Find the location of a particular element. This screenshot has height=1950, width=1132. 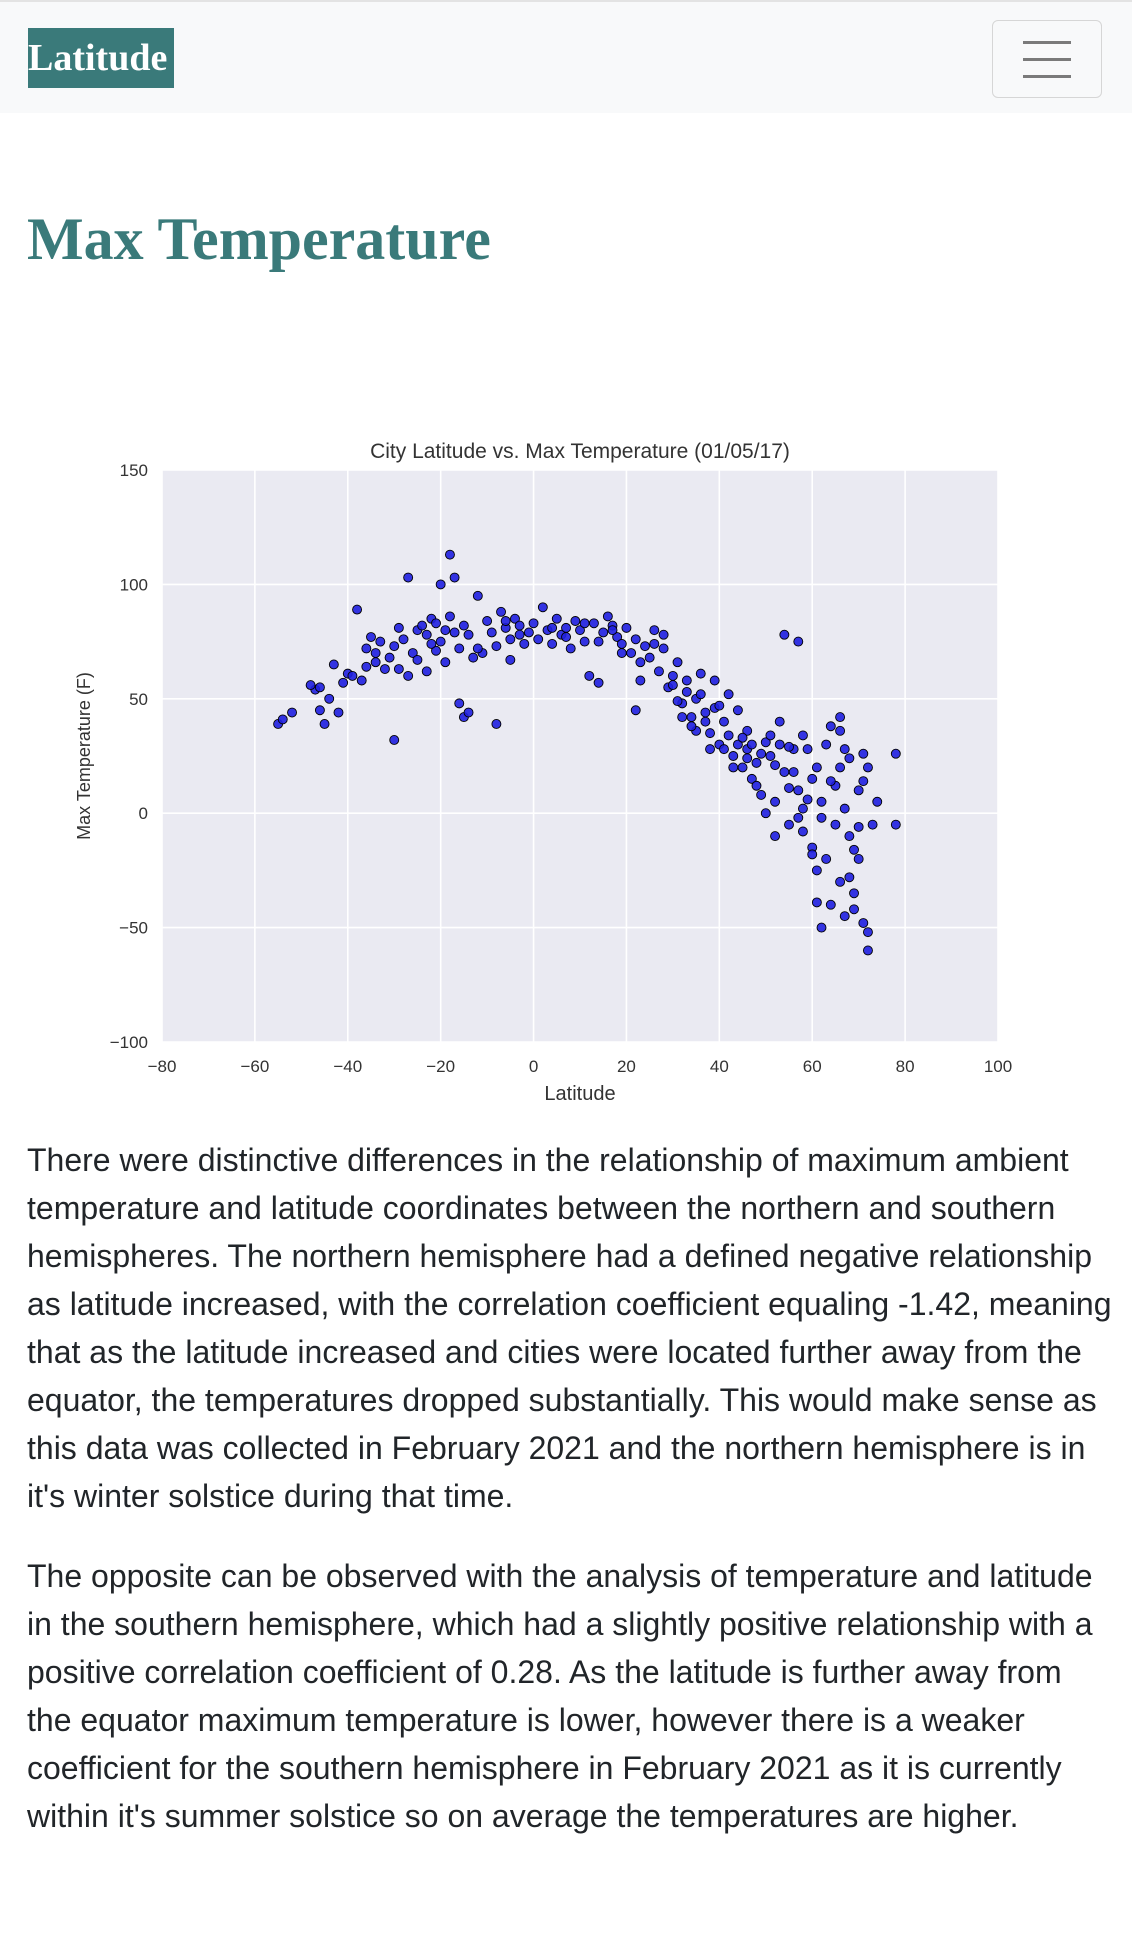

y-tick-label: 100 is located at coordinates (134, 584).